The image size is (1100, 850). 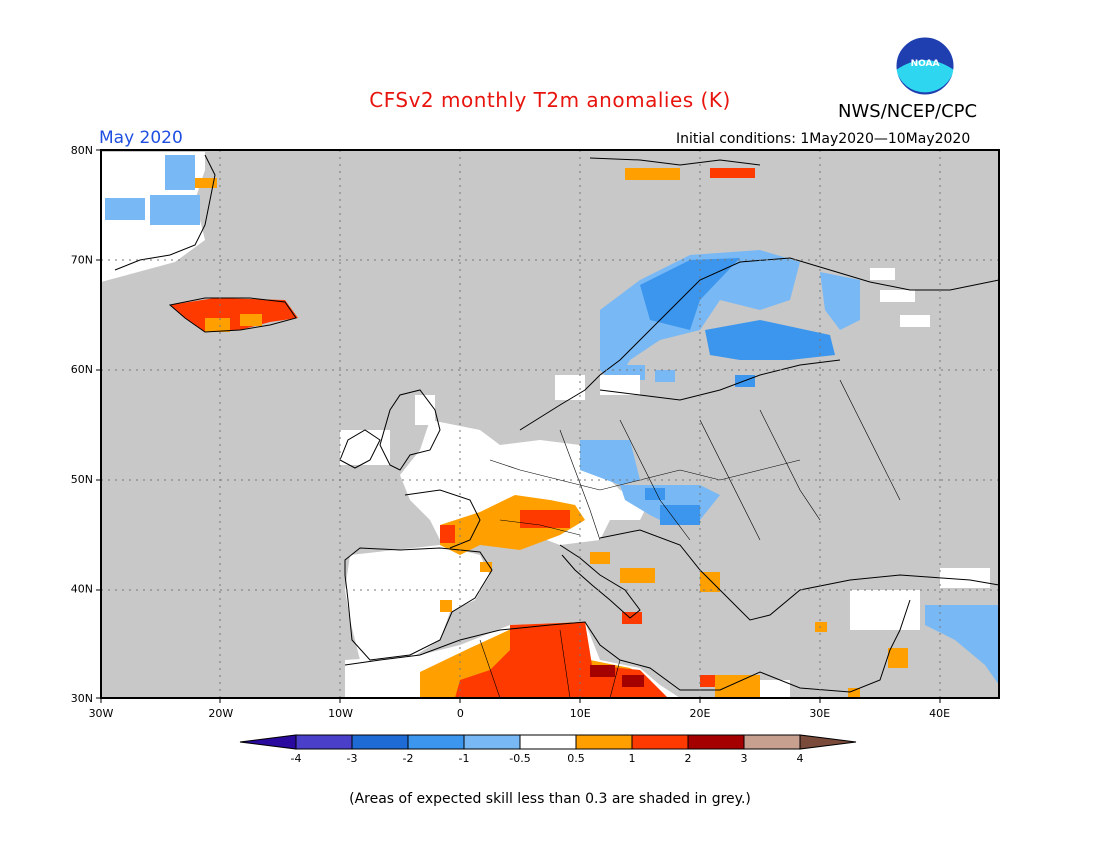 I want to click on latitude-label: 60N, so click(x=82, y=369).